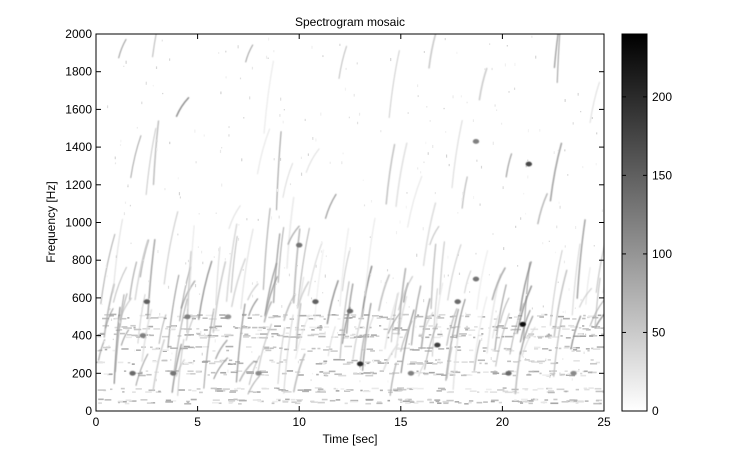 The width and height of the screenshot is (740, 462). Describe the element at coordinates (655, 411) in the screenshot. I see `colorbar-tick-label: 0` at that location.